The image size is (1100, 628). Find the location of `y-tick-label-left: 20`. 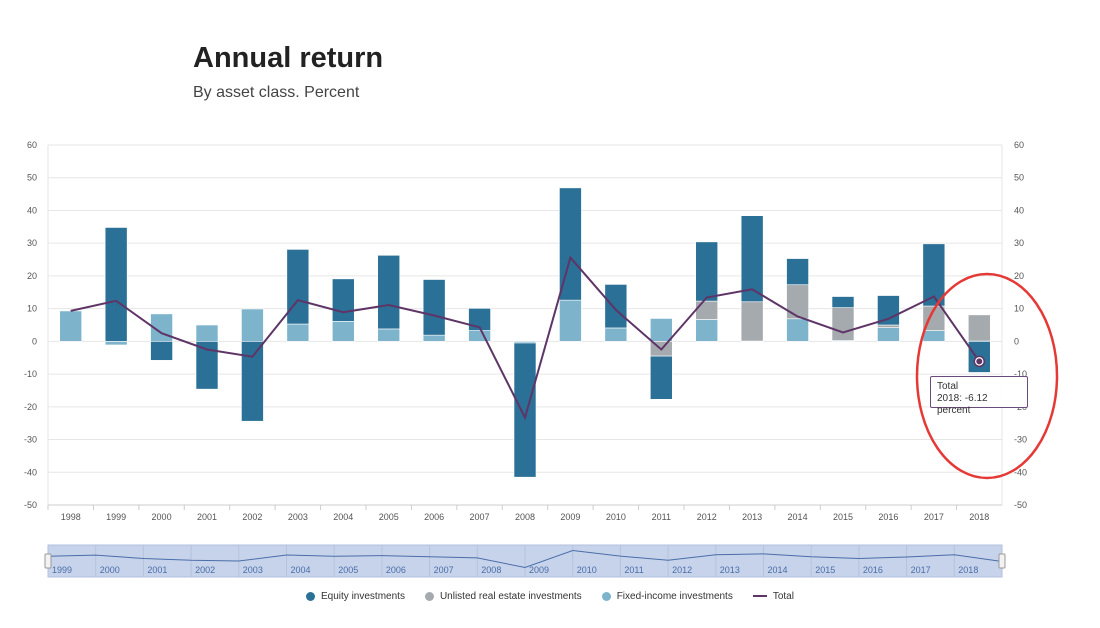

y-tick-label-left: 20 is located at coordinates (32, 276).